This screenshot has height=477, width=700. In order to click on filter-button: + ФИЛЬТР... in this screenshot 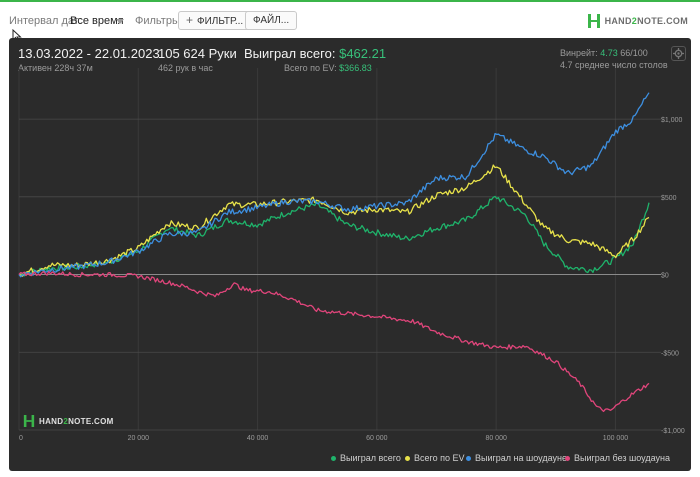, I will do `click(215, 20)`.